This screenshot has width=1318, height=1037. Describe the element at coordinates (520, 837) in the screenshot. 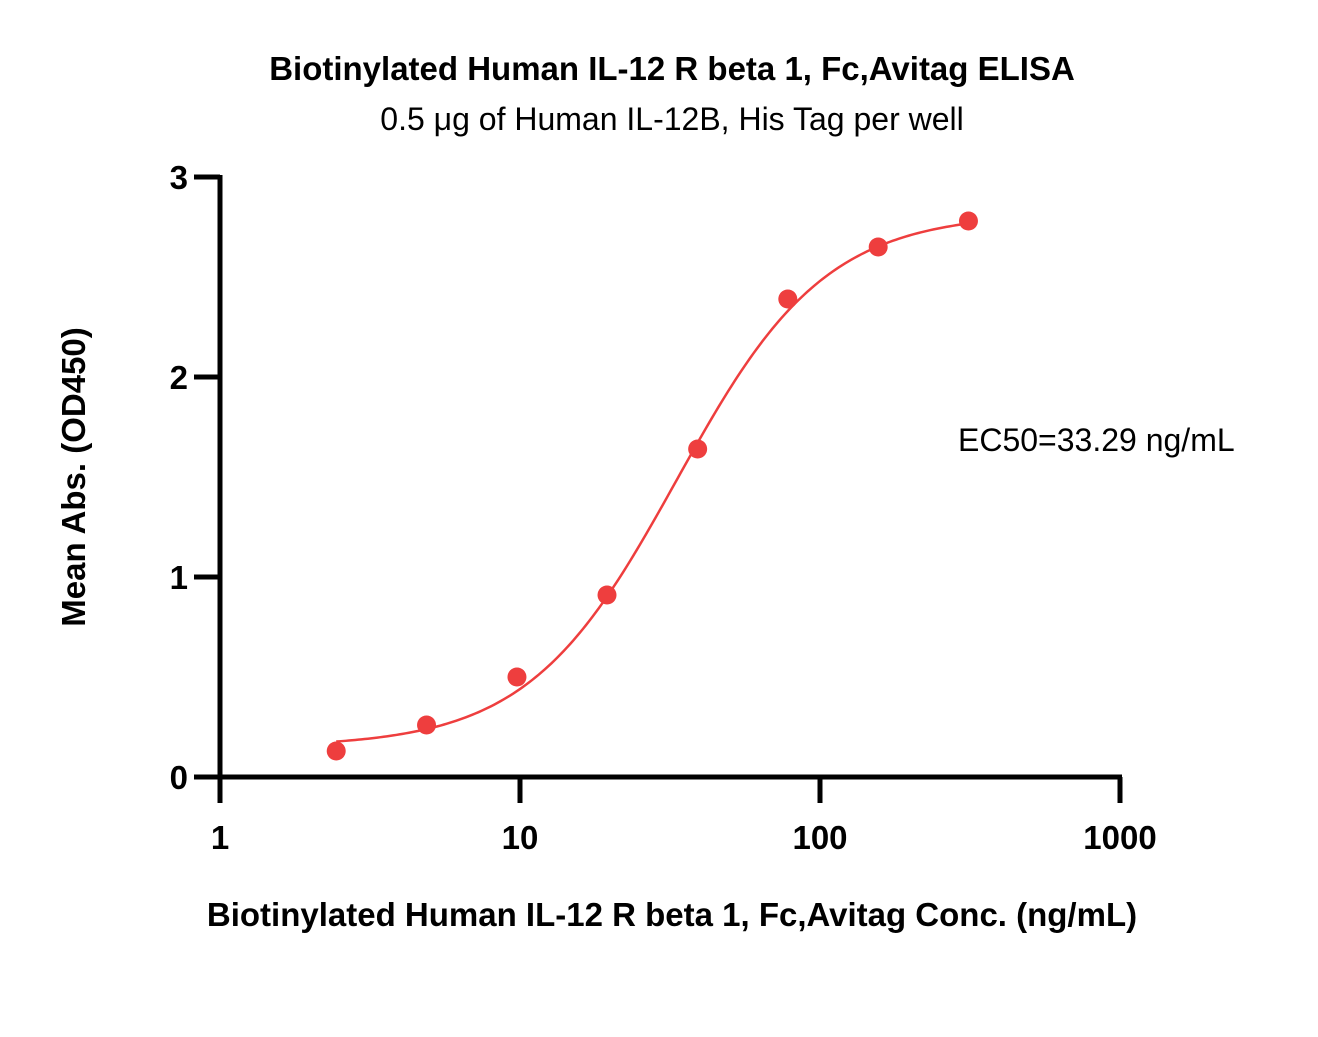

I see `x-tick-label: 10` at that location.